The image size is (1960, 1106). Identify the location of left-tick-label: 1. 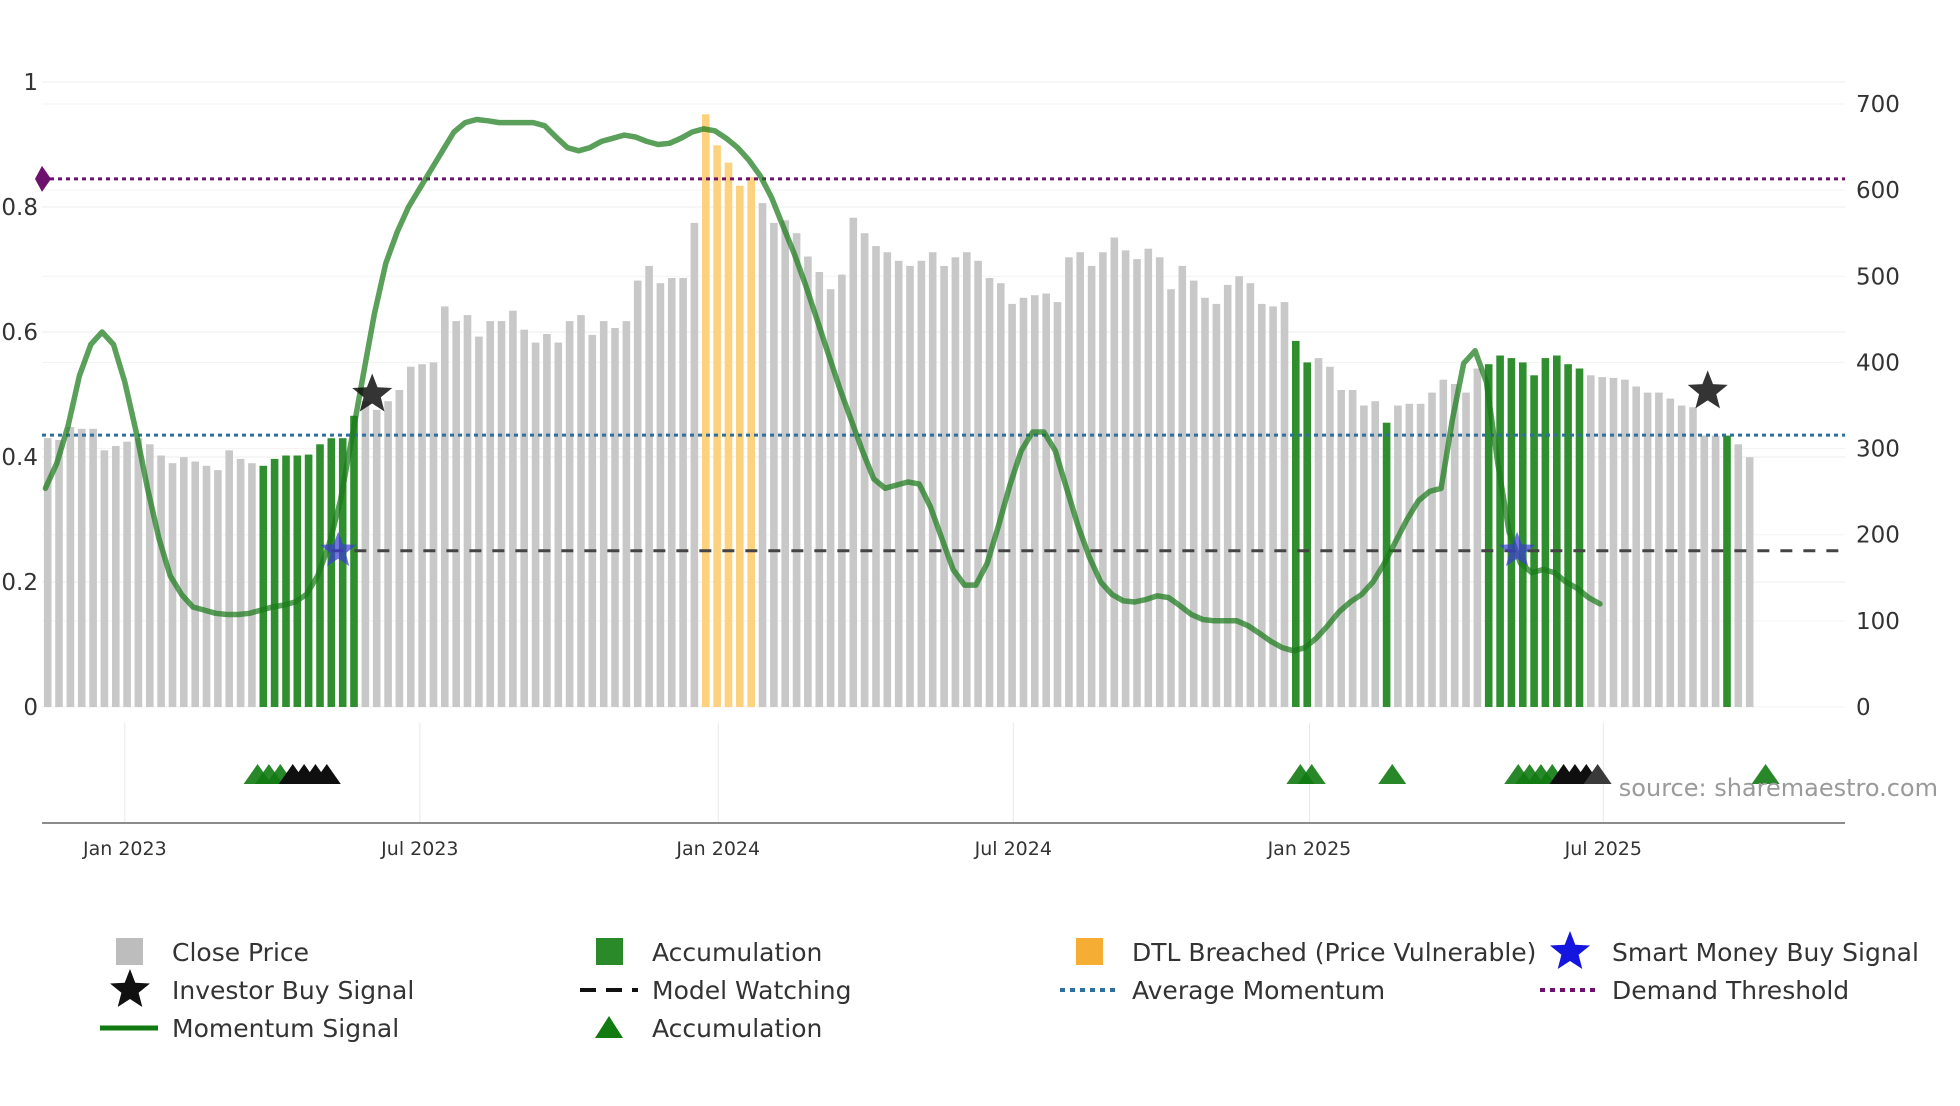
(30, 83).